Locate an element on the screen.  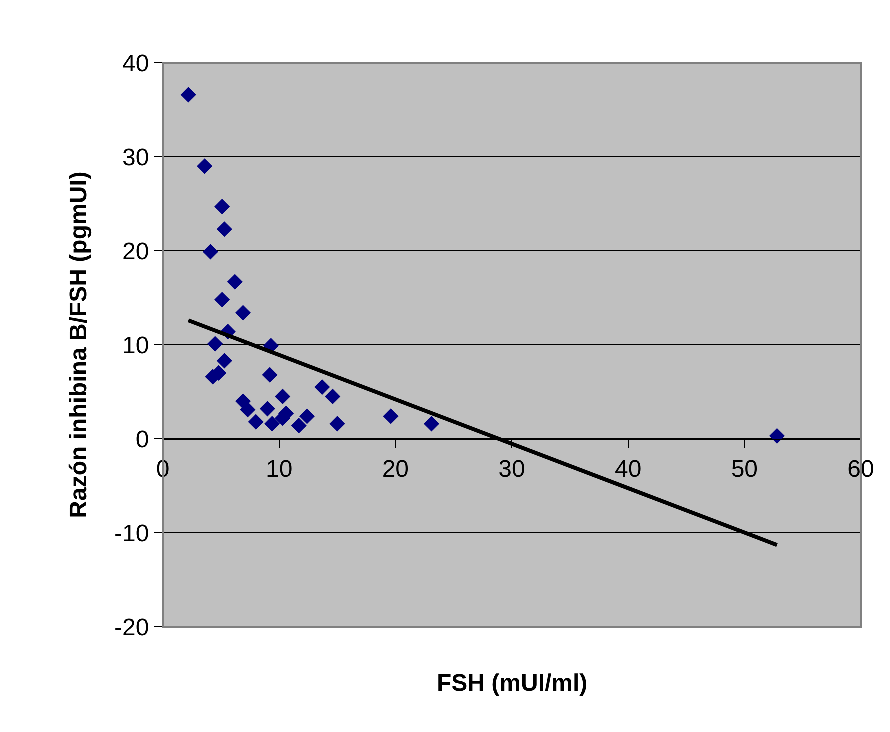
y-tick-label: 30 is located at coordinates (136, 158).